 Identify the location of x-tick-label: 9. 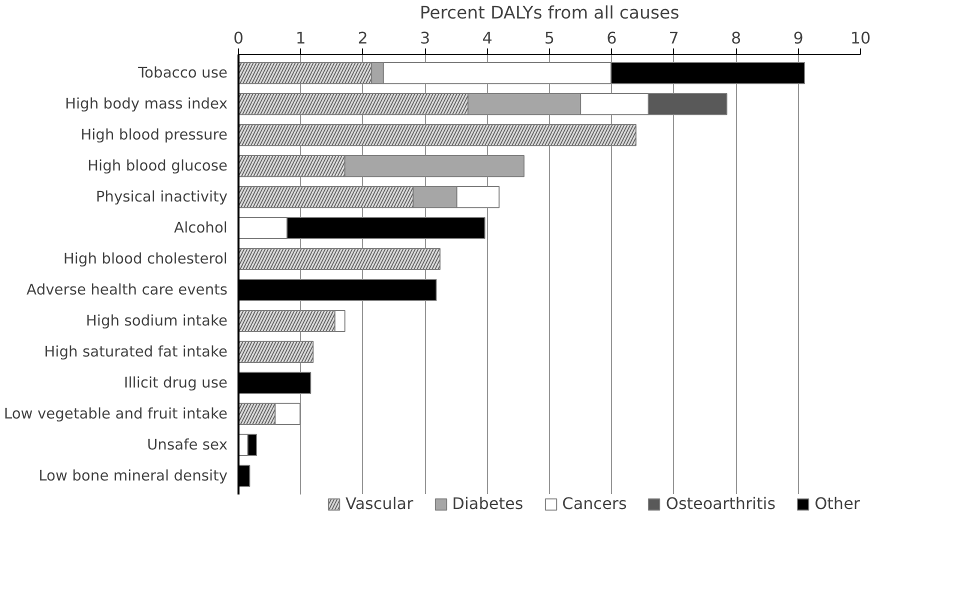
(798, 38).